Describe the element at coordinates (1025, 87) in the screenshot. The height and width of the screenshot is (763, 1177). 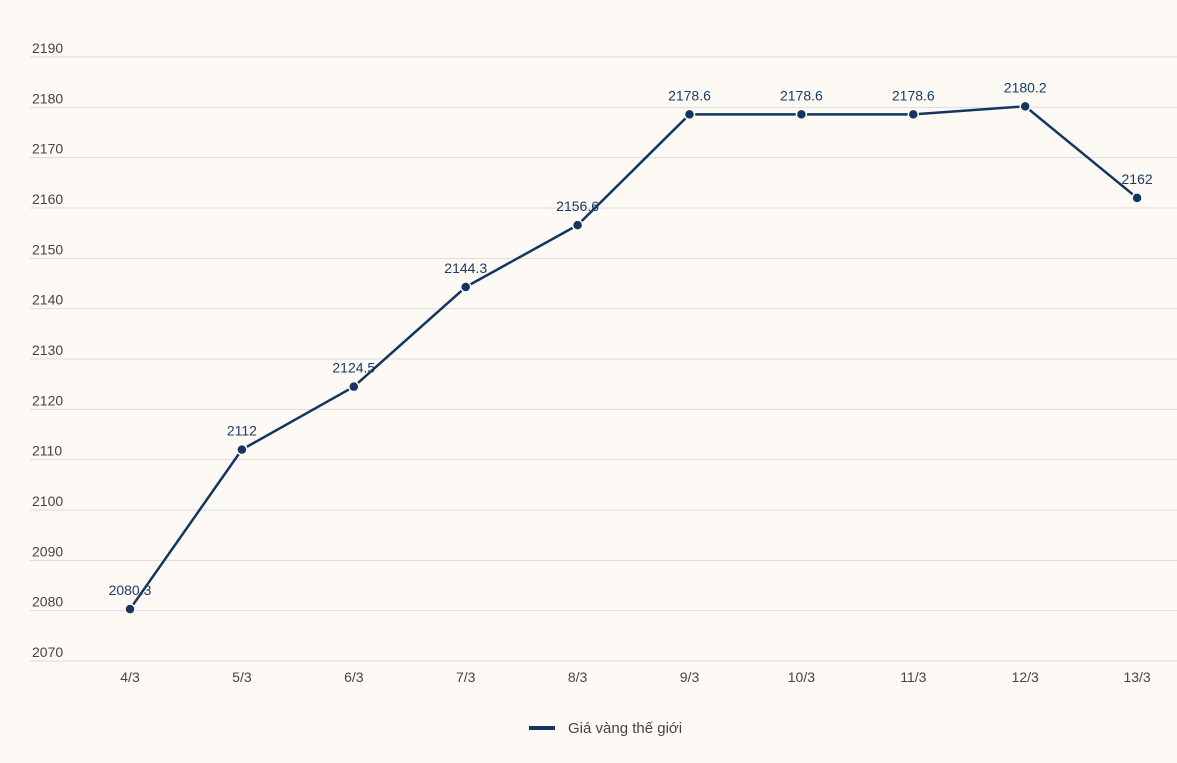
I see `data-label: 2180.2` at that location.